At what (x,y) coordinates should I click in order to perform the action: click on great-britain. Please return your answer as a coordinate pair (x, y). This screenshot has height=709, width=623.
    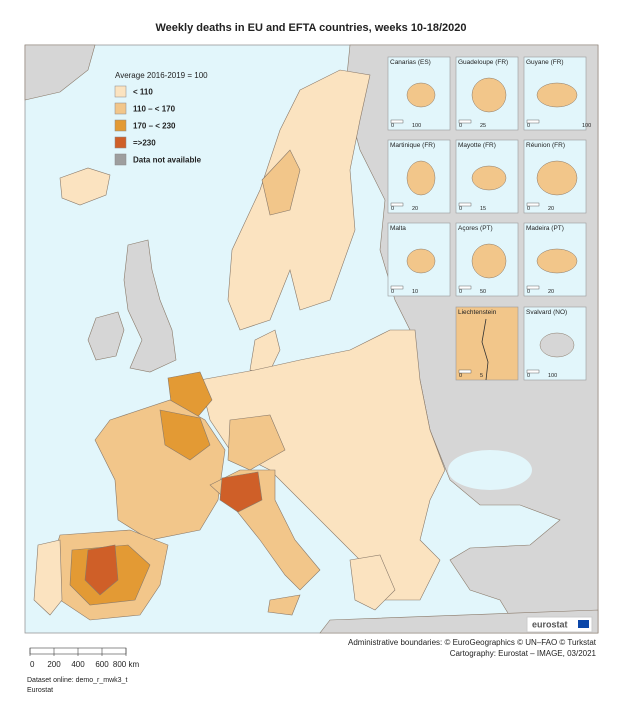
    Looking at the image, I should click on (150, 306).